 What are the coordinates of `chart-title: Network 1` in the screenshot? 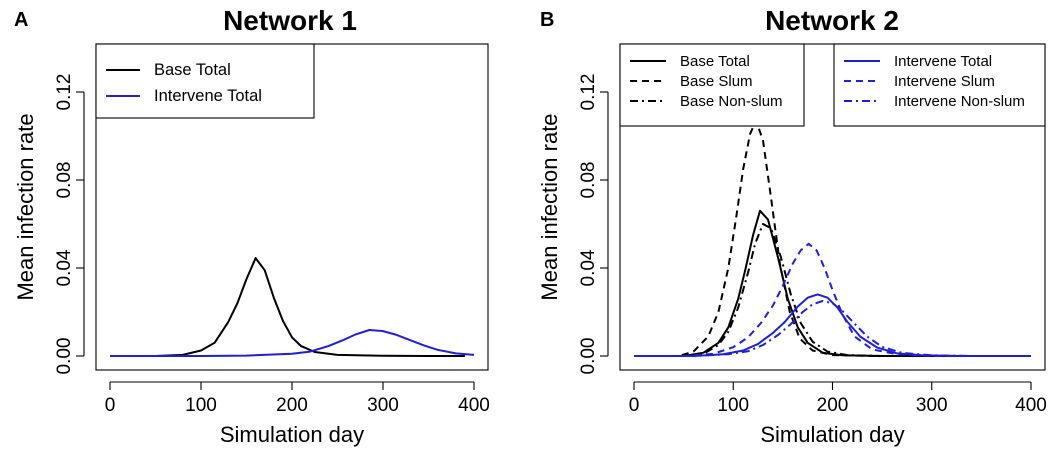 It's located at (290, 20).